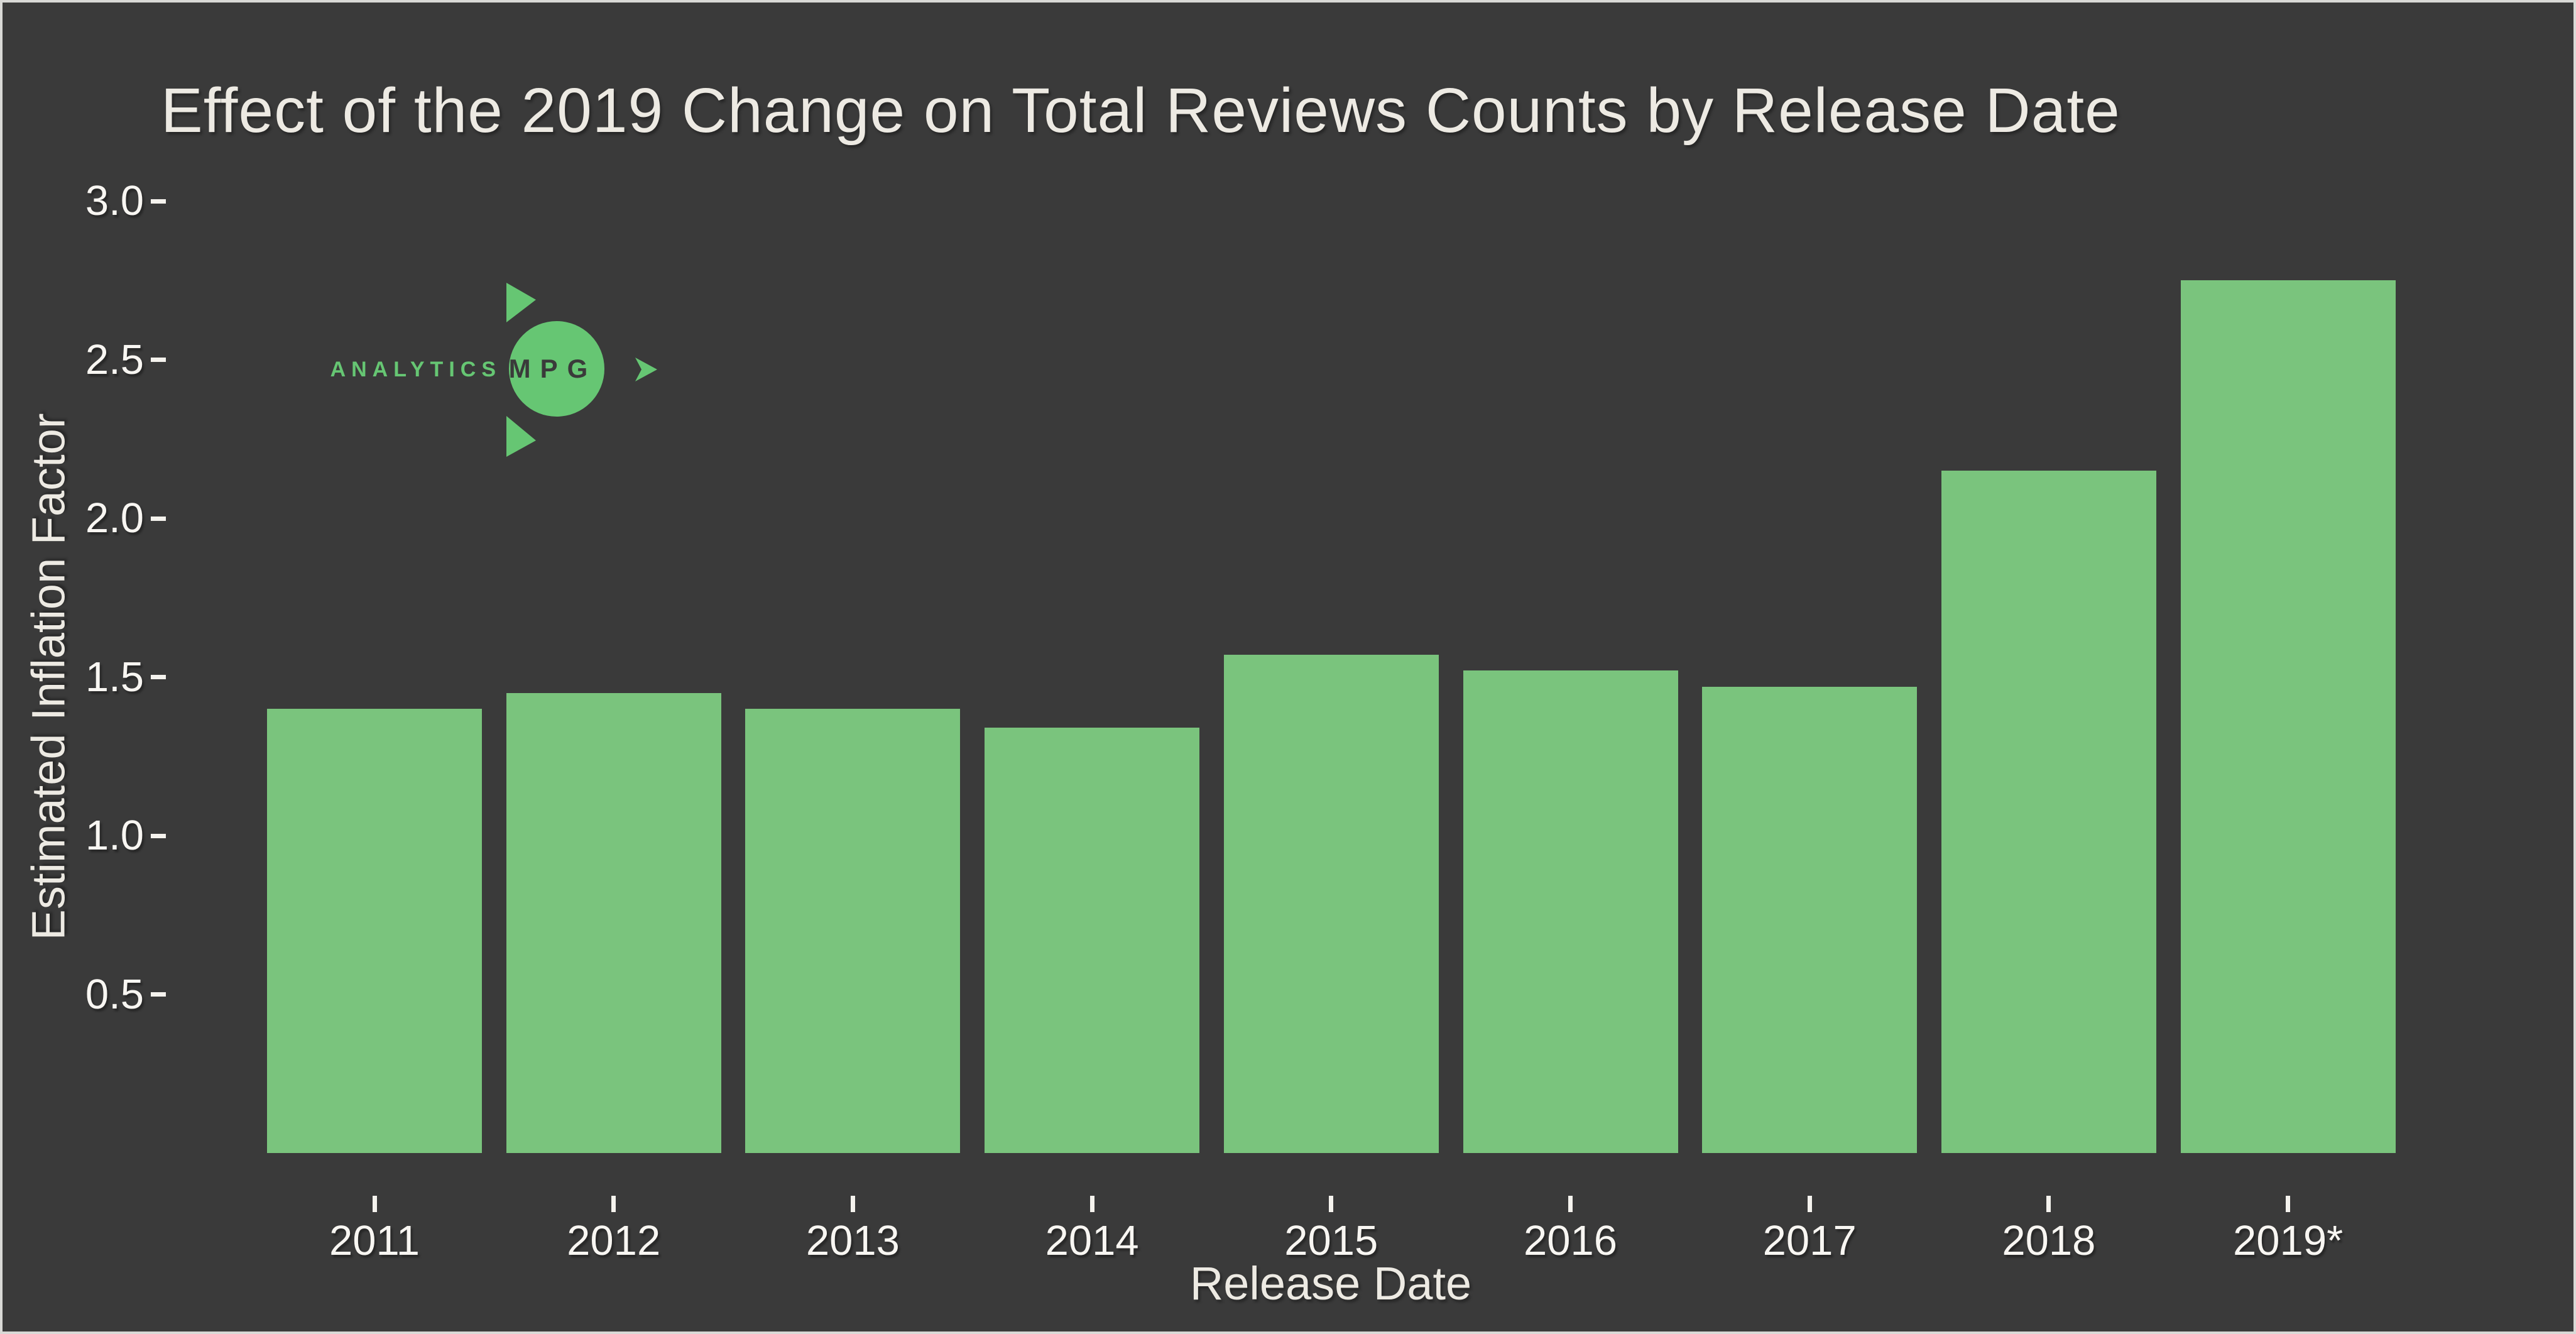 The height and width of the screenshot is (1334, 2576). I want to click on y-tick-label: 1.5, so click(114, 677).